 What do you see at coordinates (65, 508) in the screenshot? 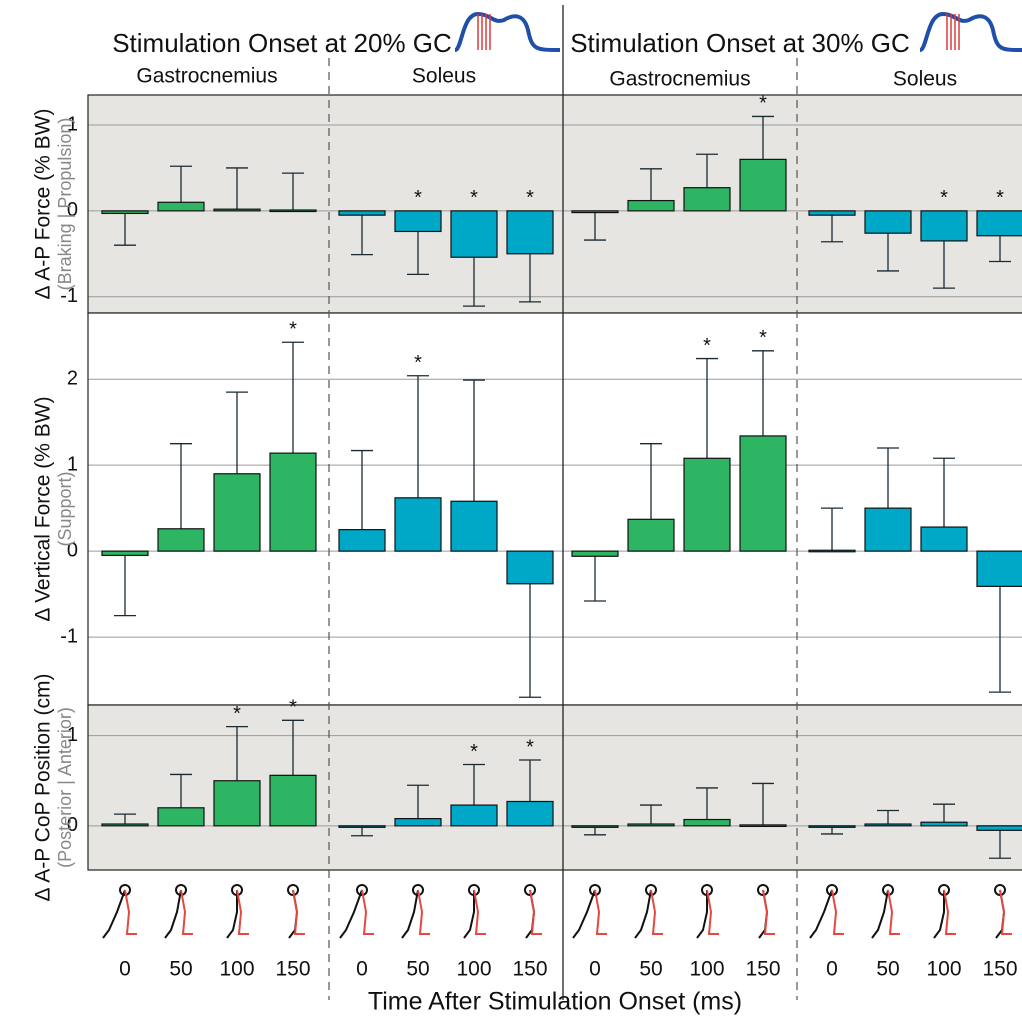
I see `y-axis-note: (Support)` at bounding box center [65, 508].